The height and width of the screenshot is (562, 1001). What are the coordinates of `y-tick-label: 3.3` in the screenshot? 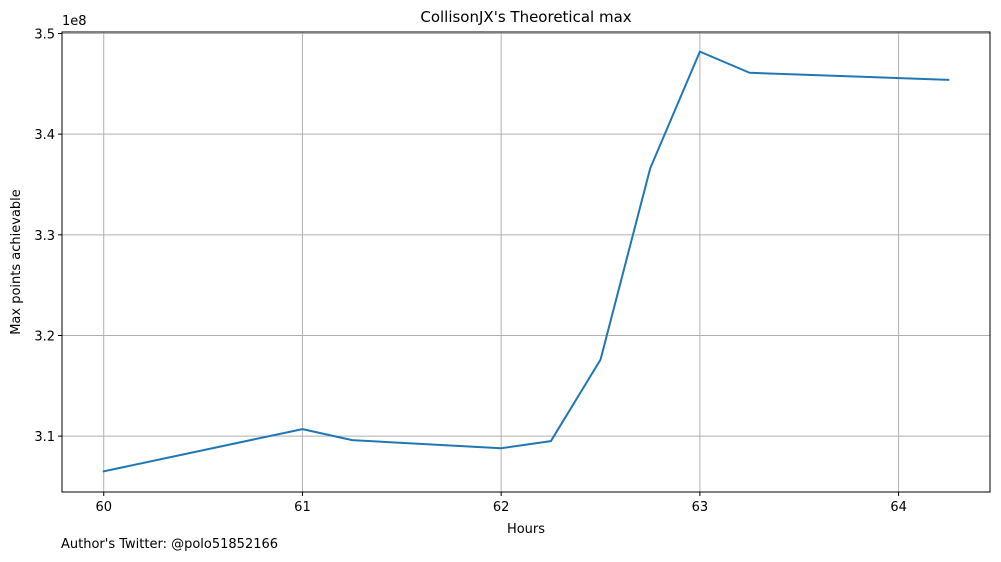 It's located at (44, 236).